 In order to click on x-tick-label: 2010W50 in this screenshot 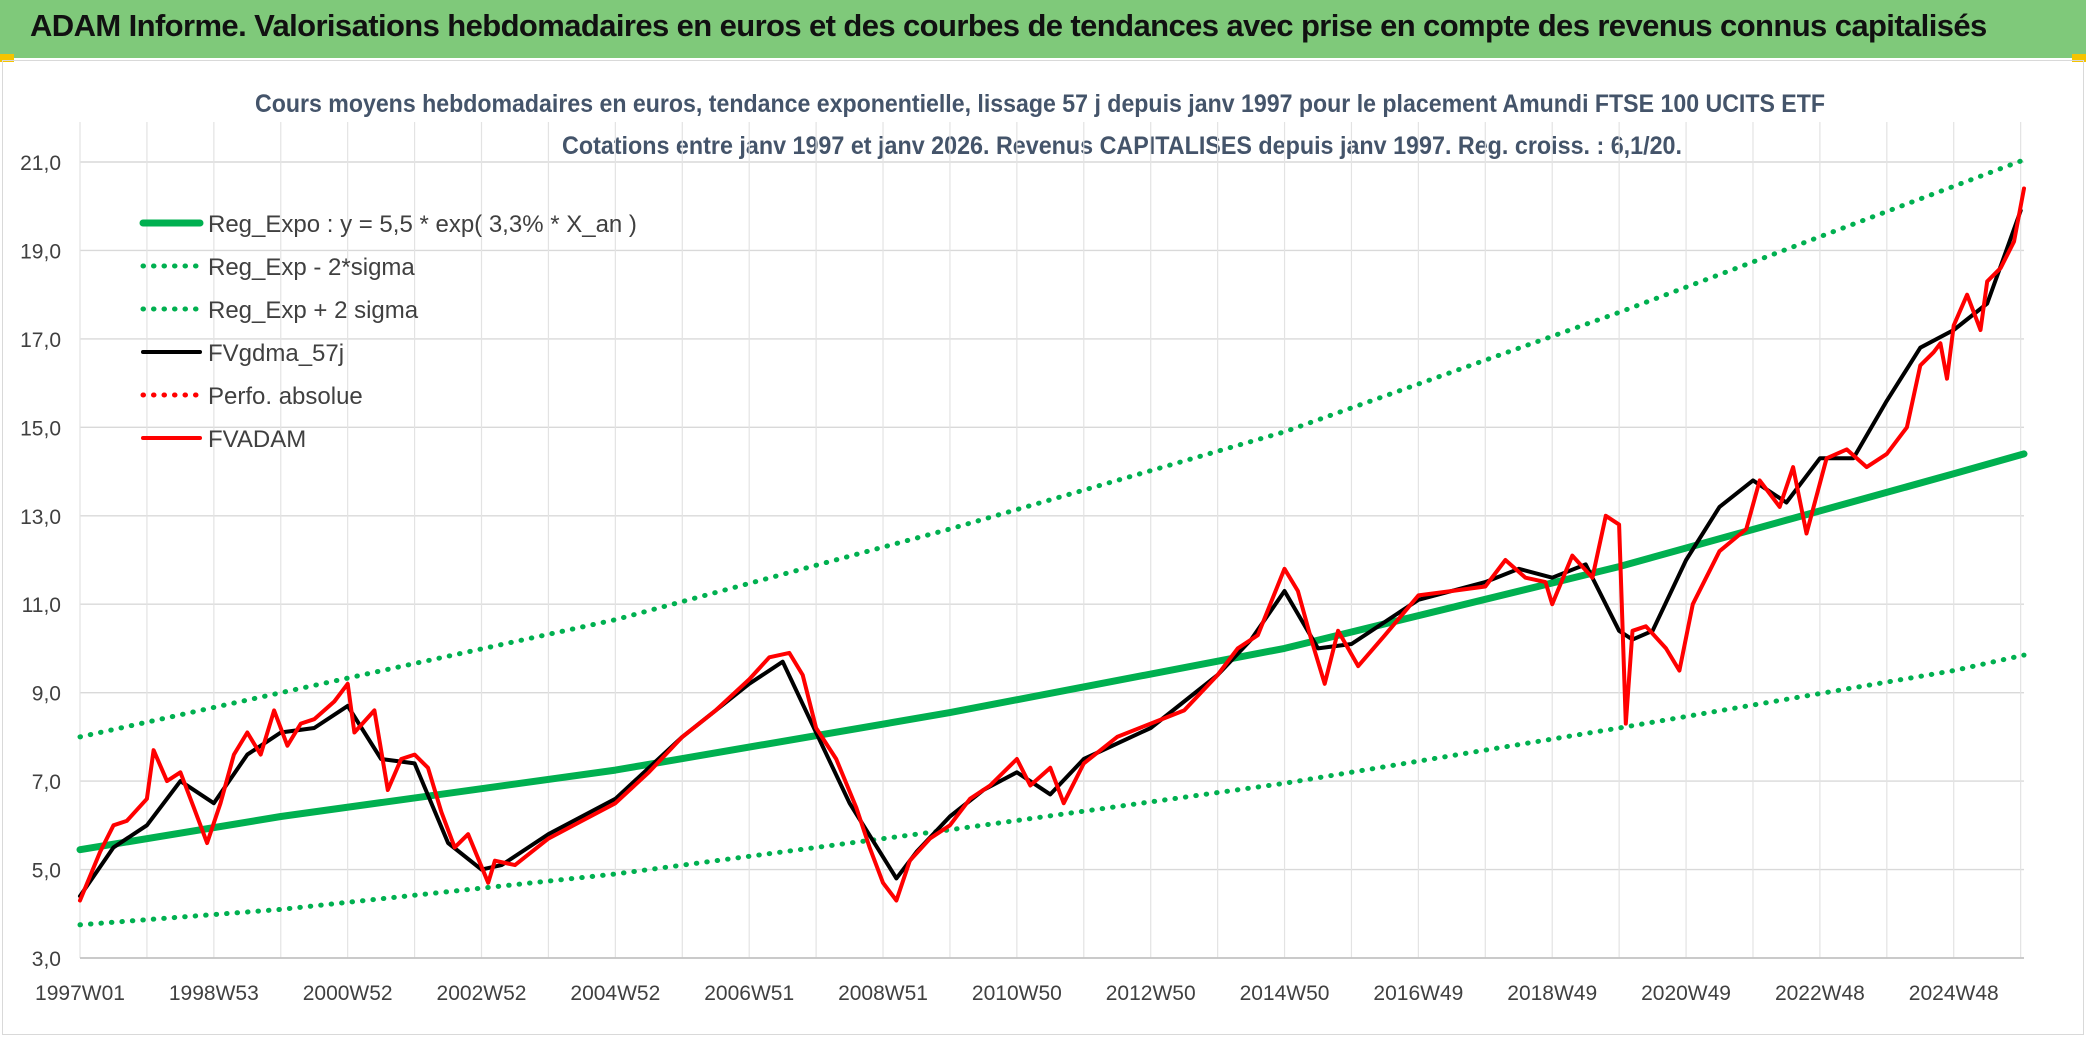, I will do `click(1017, 993)`.